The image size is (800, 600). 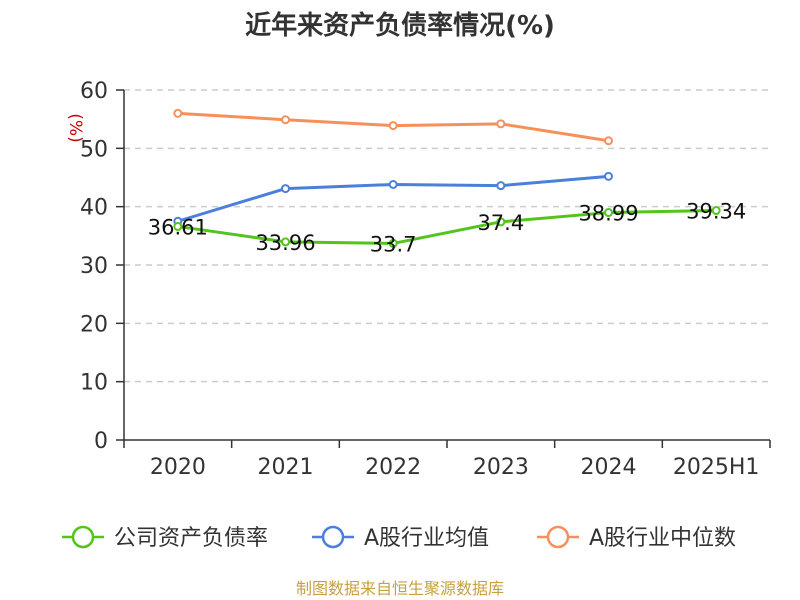 I want to click on y-axis-unit: (%), so click(x=75, y=127).